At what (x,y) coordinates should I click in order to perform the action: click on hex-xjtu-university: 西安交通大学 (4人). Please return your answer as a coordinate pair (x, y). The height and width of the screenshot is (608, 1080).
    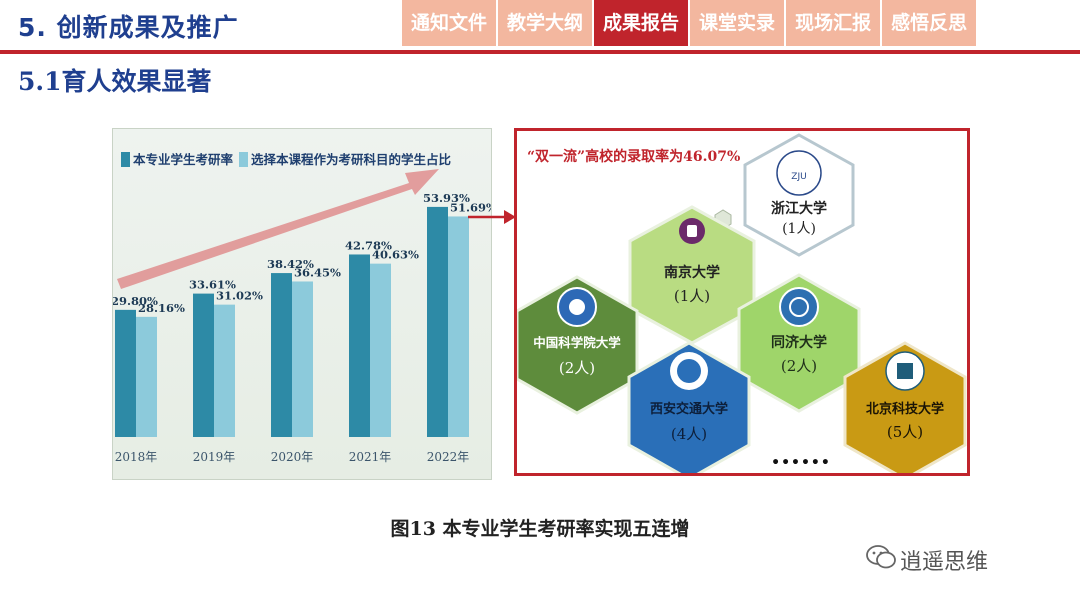
    Looking at the image, I should click on (689, 411).